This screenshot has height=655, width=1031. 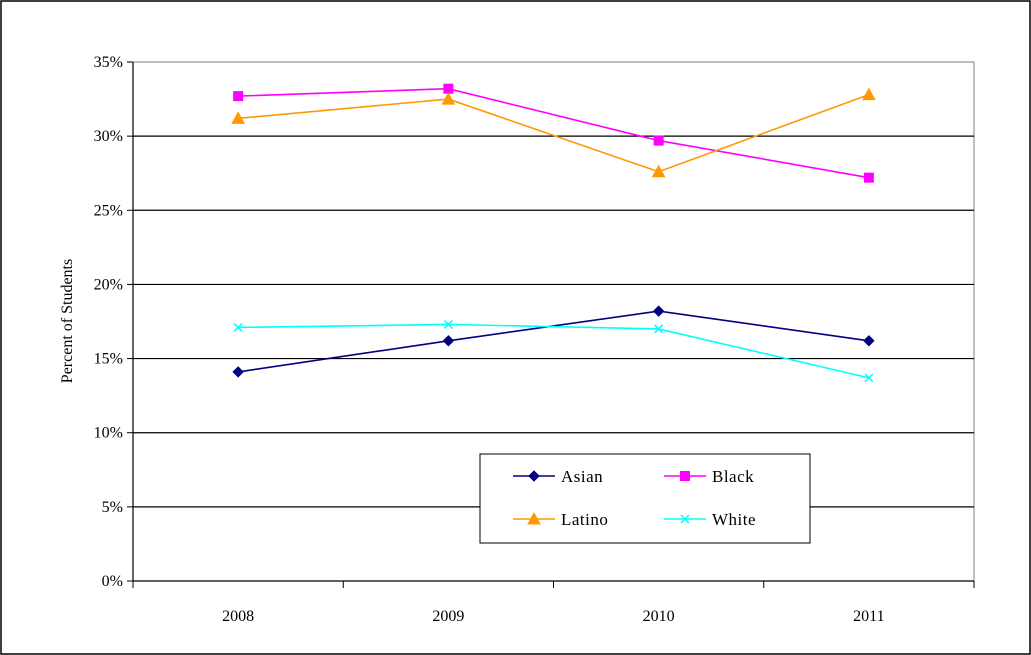 I want to click on x-tick-label: 2009, so click(x=448, y=616).